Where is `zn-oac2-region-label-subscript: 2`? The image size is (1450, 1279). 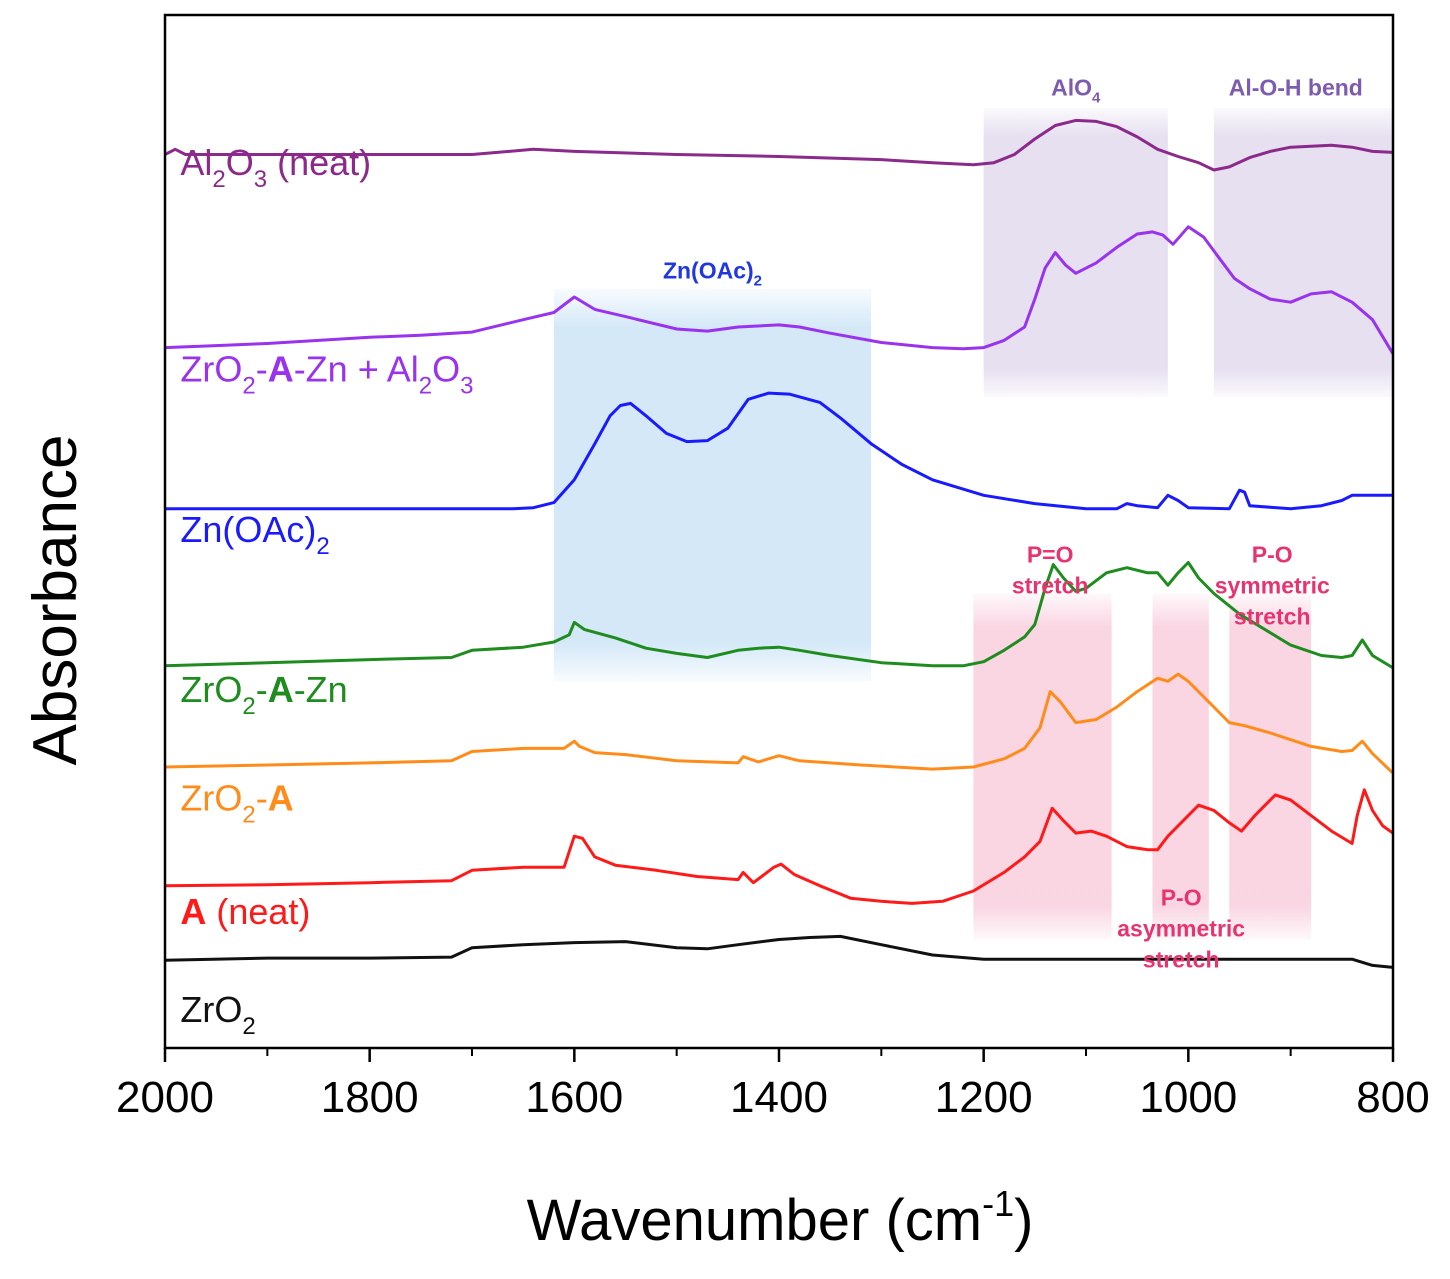 zn-oac2-region-label-subscript: 2 is located at coordinates (758, 280).